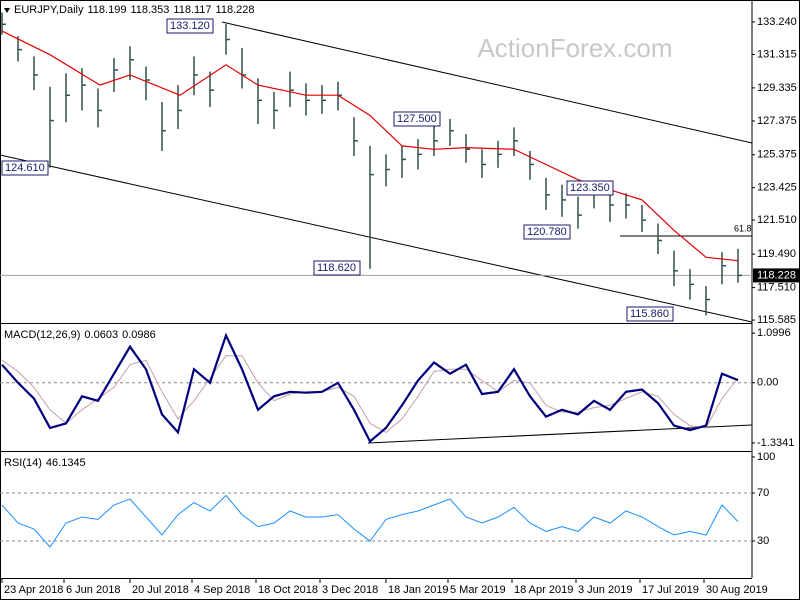 The height and width of the screenshot is (600, 800). I want to click on readout-value: 46.1345, so click(66, 463).